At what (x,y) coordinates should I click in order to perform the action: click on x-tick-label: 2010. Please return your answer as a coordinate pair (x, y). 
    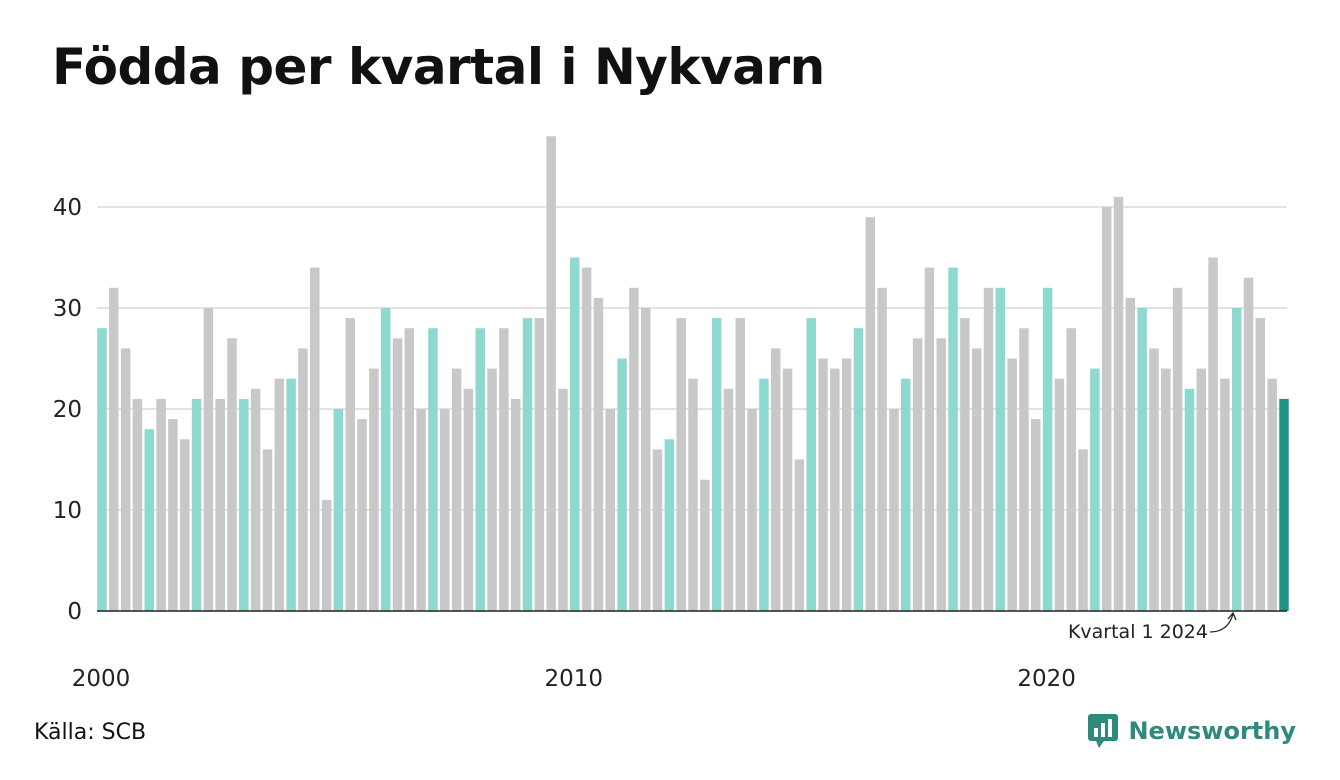
    Looking at the image, I should click on (574, 679).